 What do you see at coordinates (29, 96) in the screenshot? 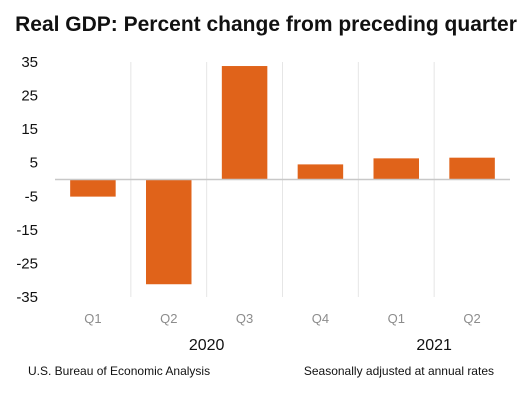
I see `y-tick-label: 25` at bounding box center [29, 96].